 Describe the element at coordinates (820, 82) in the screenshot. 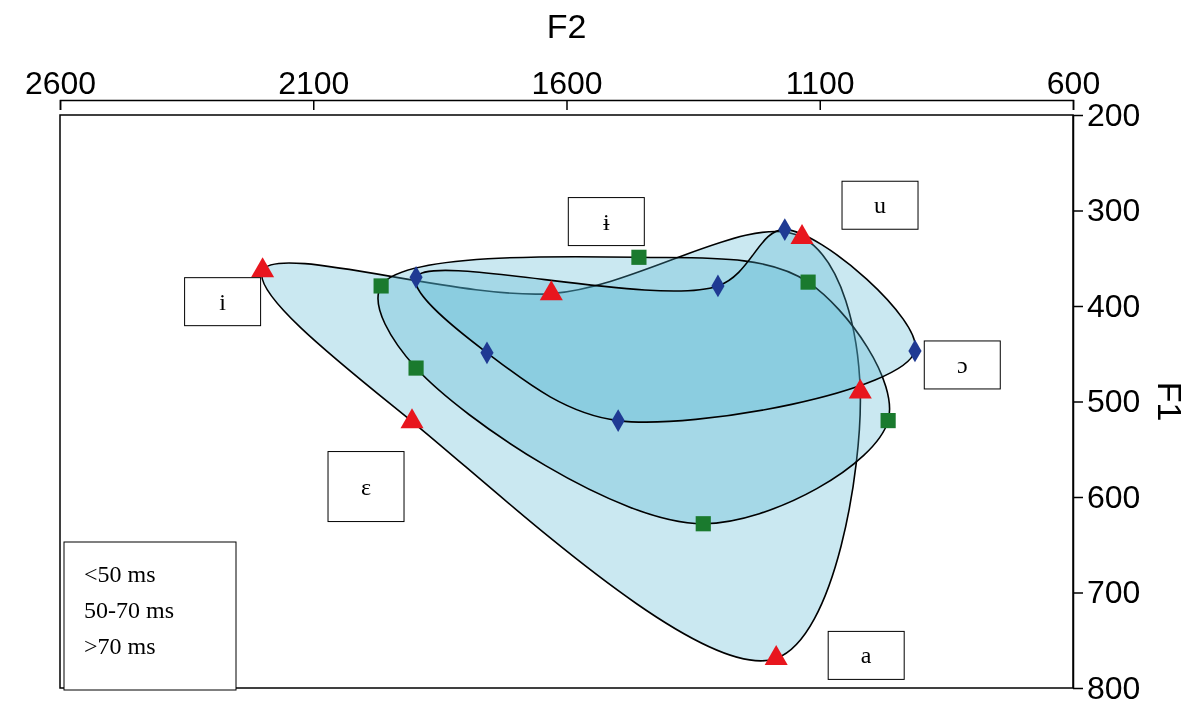

I see `x-tick-label: 1100` at that location.